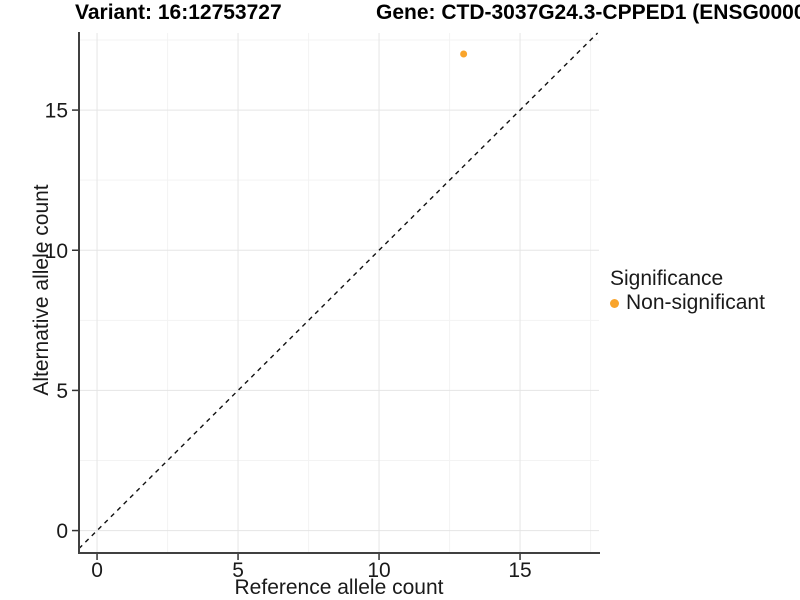 This screenshot has width=800, height=600. I want to click on x-tick-label: 10, so click(378, 570).